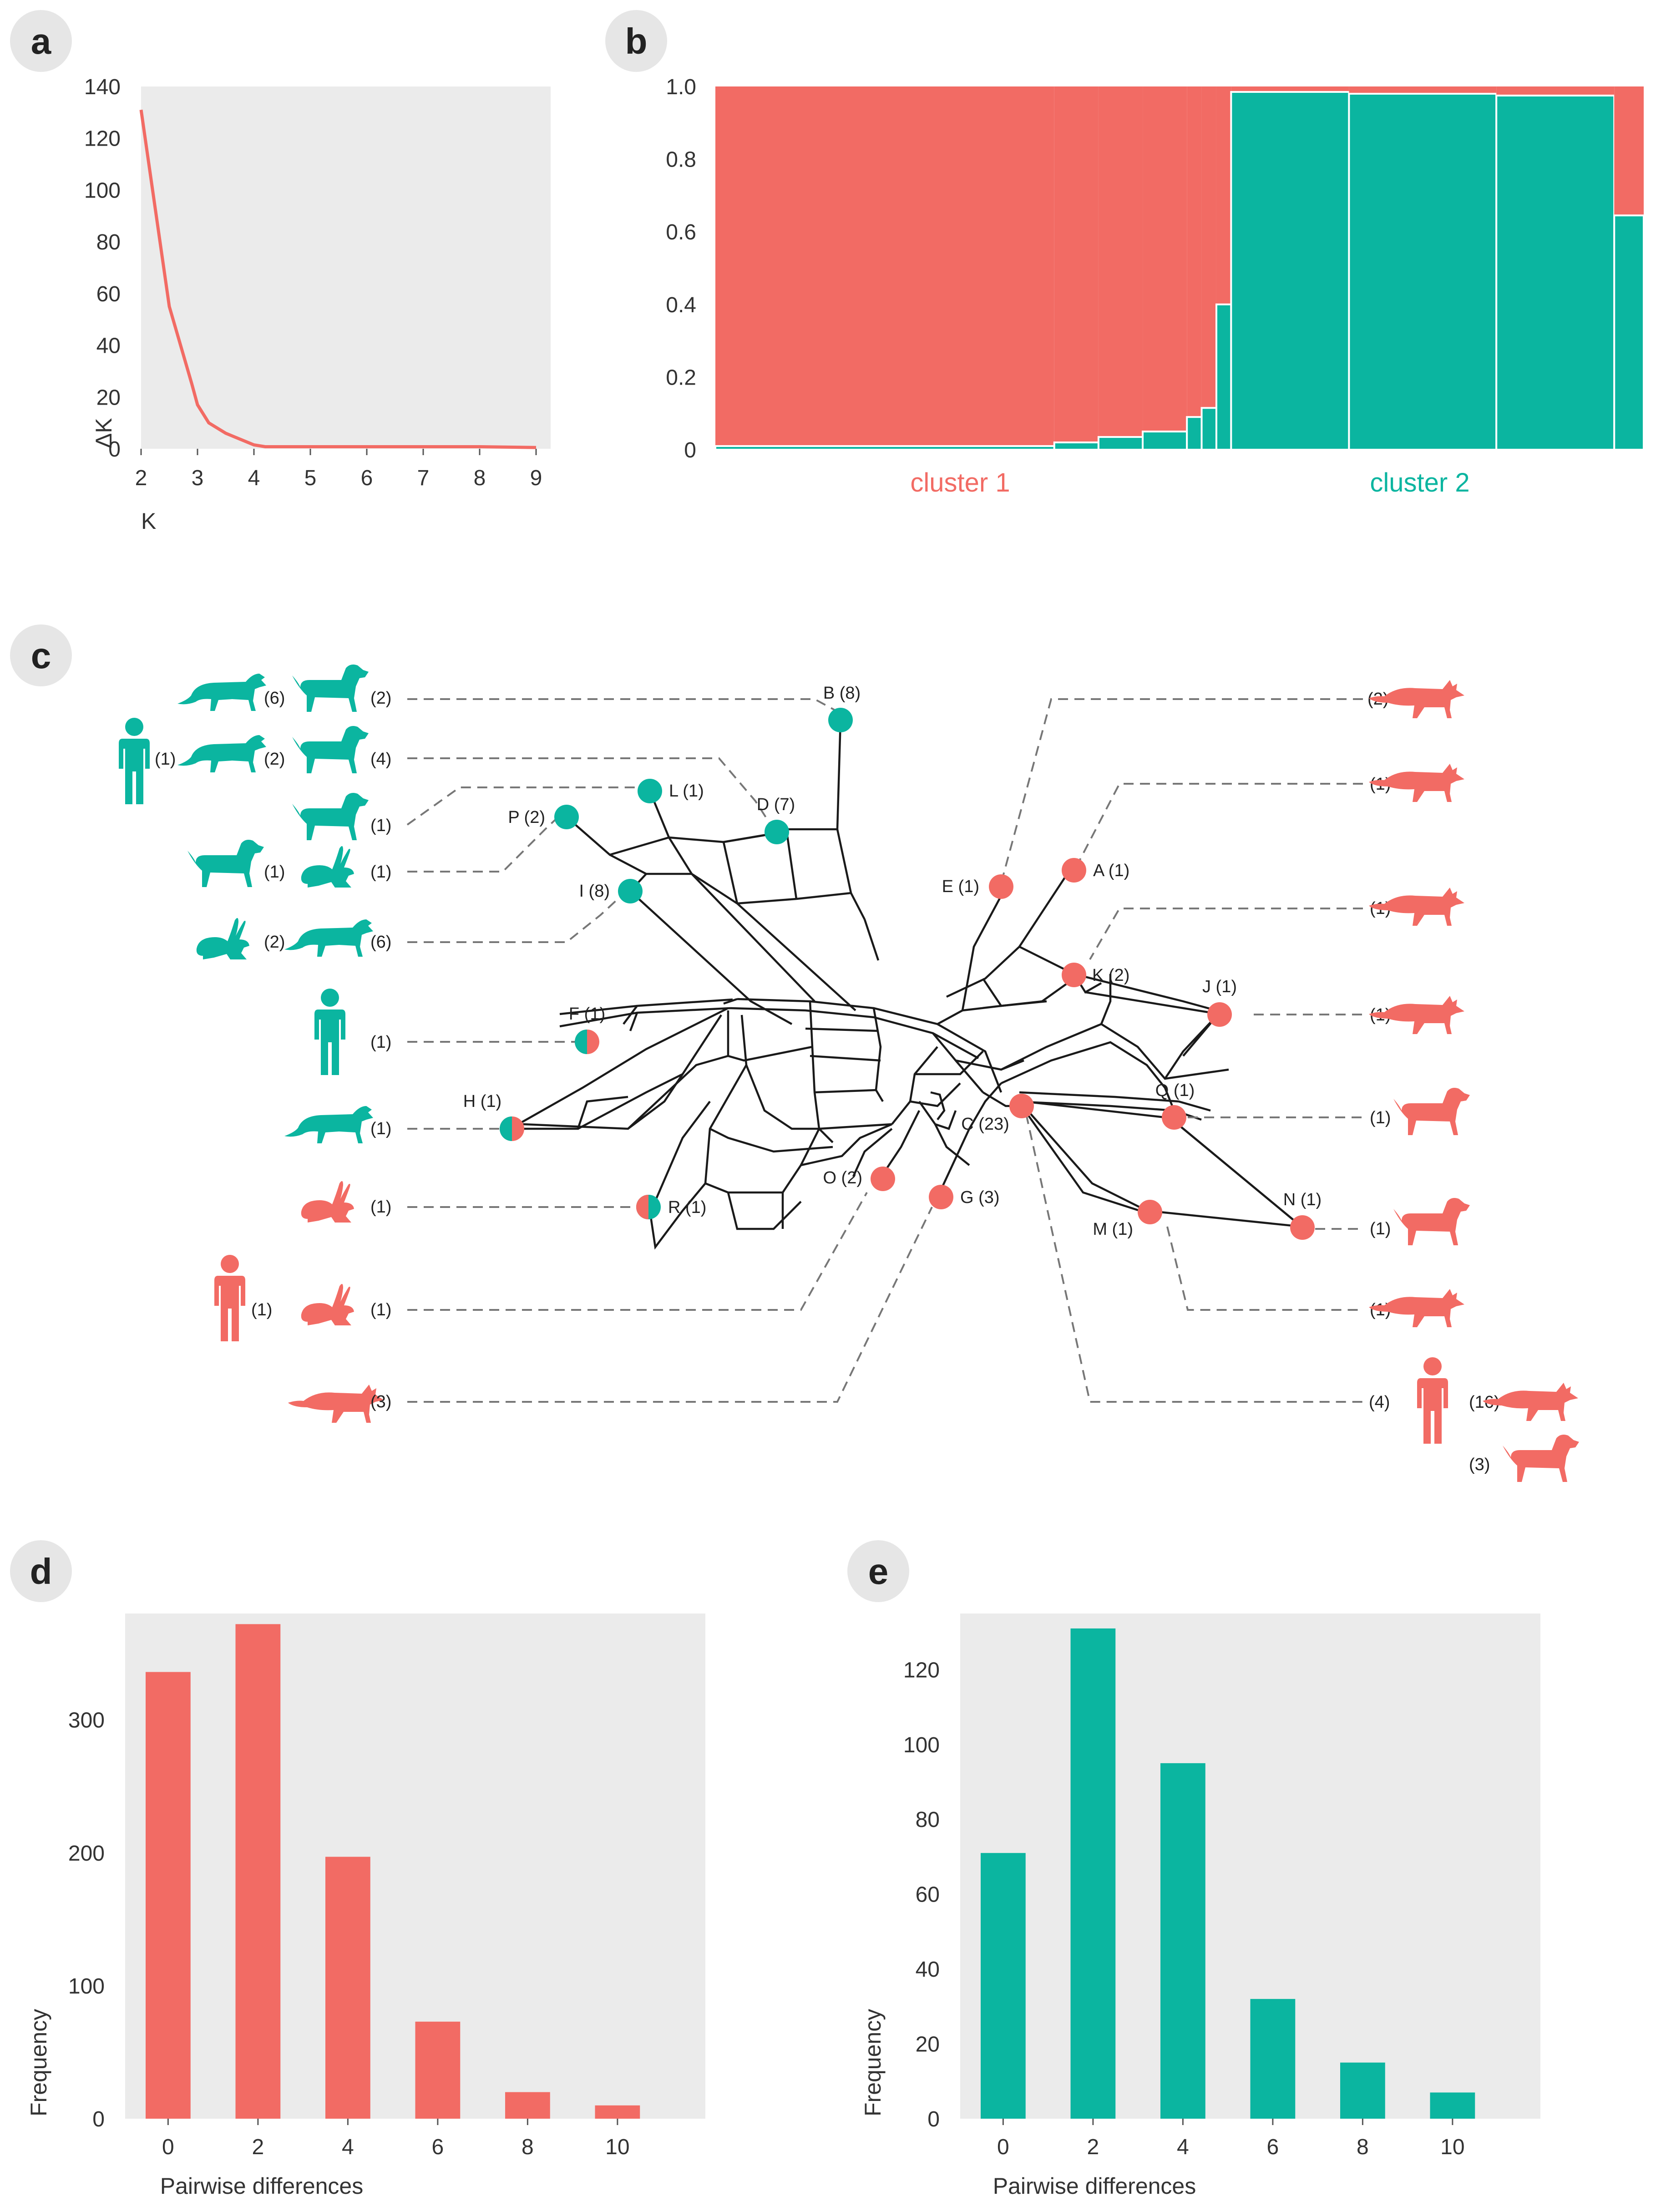 The image size is (1661, 2212). What do you see at coordinates (934, 2119) in the screenshot?
I see `y-tick-label: 0` at bounding box center [934, 2119].